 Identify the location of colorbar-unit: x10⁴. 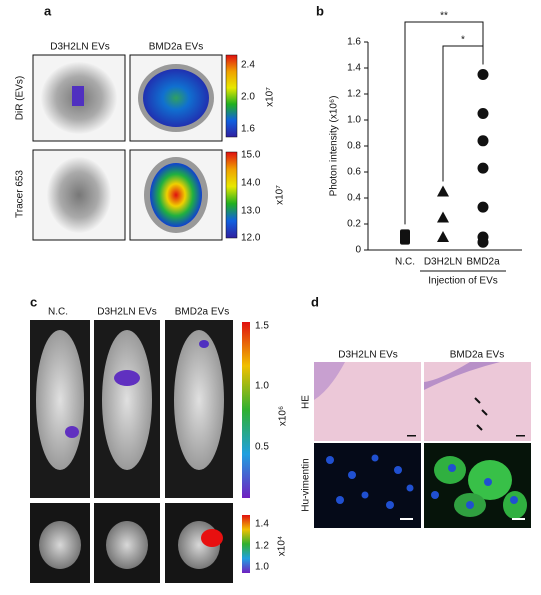
(282, 546).